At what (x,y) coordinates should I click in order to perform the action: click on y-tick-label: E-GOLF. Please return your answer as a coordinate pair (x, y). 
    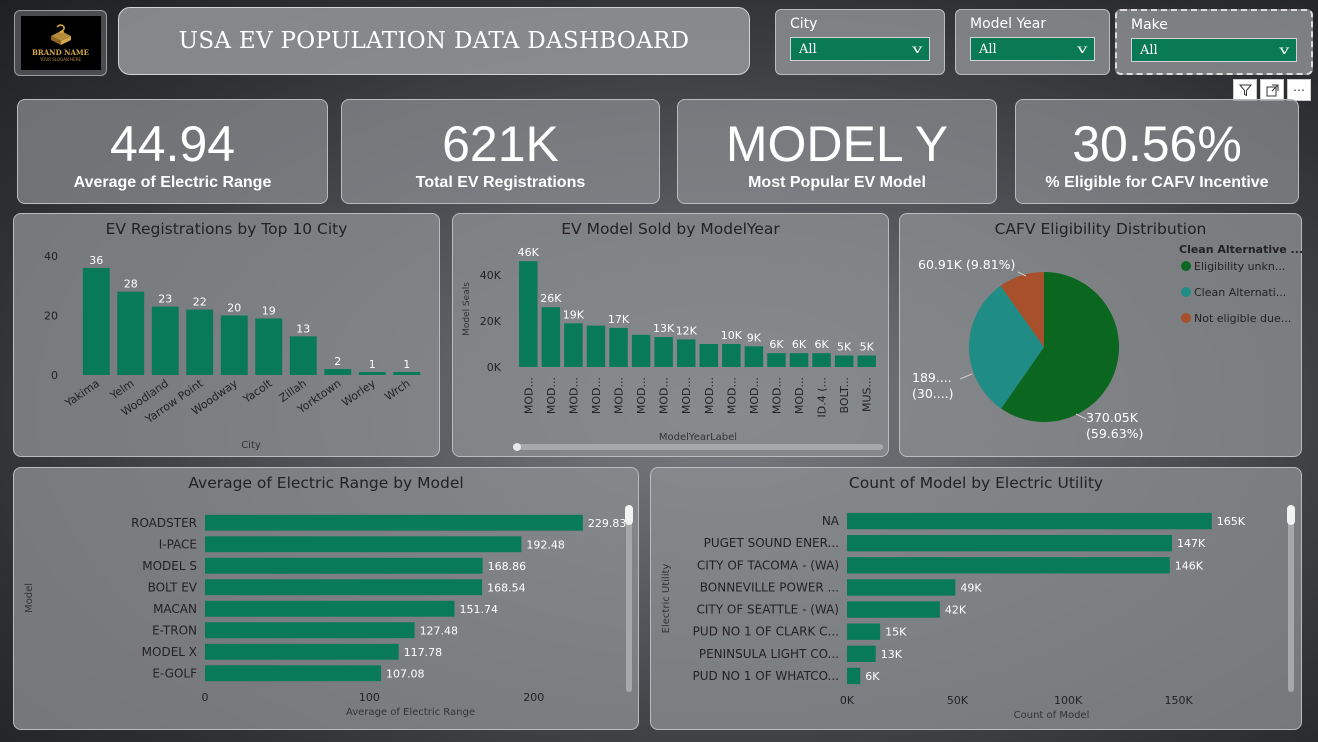
    Looking at the image, I should click on (174, 673).